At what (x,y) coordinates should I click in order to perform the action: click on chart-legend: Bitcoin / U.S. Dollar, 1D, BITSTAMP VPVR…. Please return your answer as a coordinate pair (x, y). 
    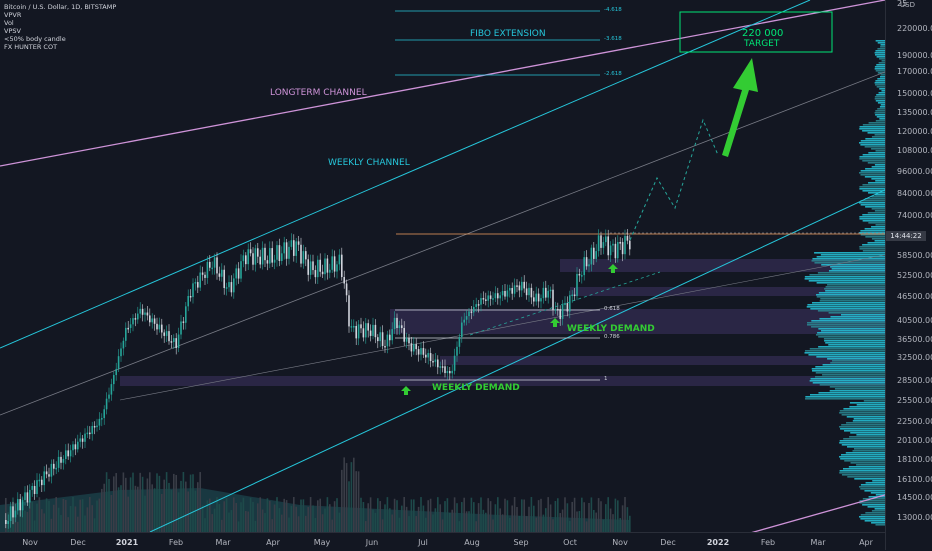
    Looking at the image, I should click on (60, 27).